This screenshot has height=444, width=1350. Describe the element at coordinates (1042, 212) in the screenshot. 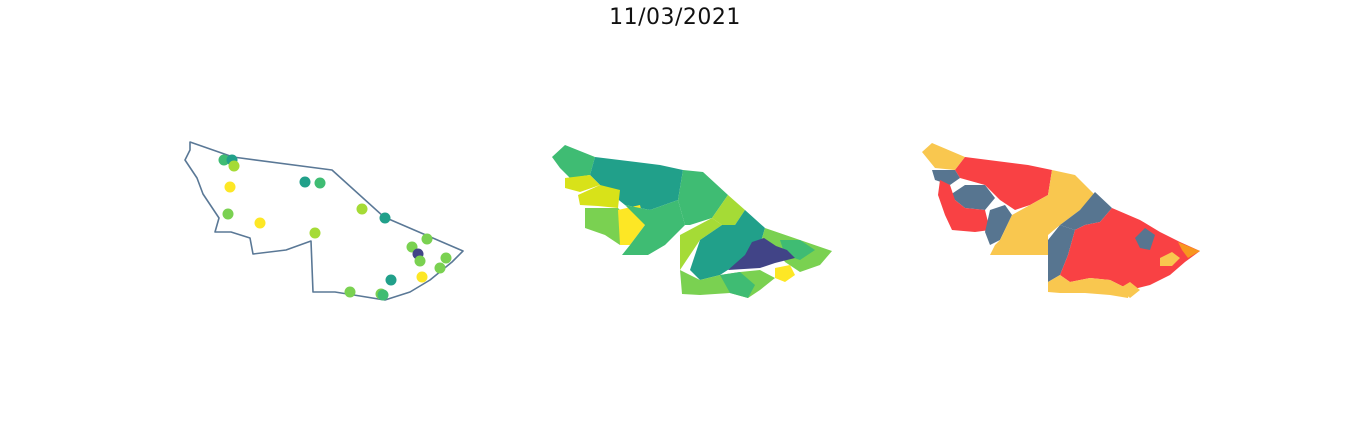

I see `risk-region-yellow-center` at that location.